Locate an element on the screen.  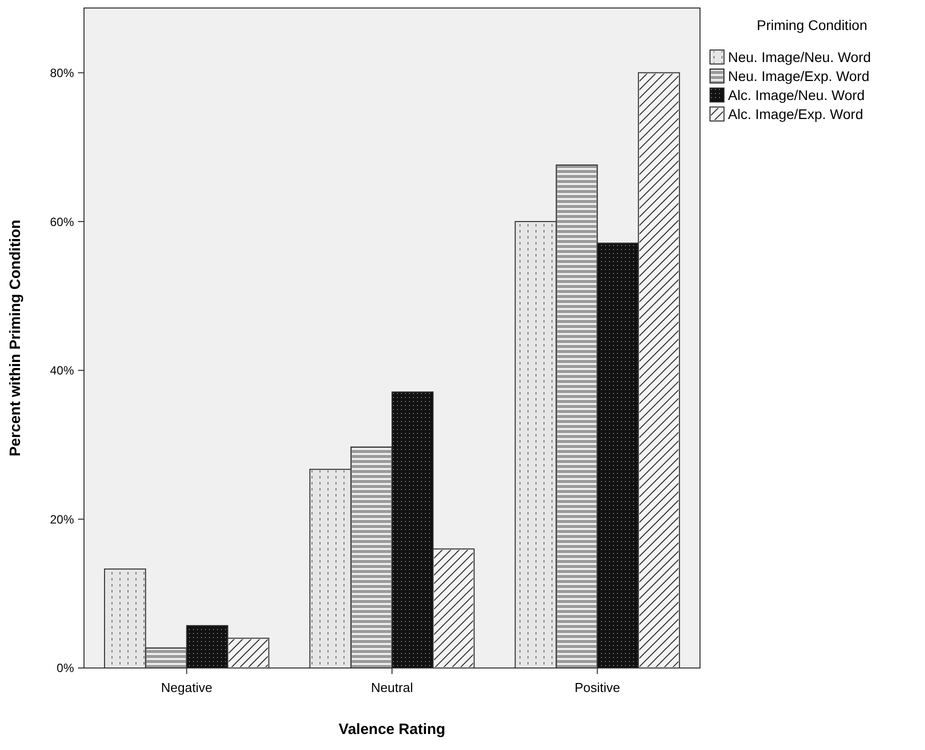
y-tick-label: 20% is located at coordinates (62, 519).